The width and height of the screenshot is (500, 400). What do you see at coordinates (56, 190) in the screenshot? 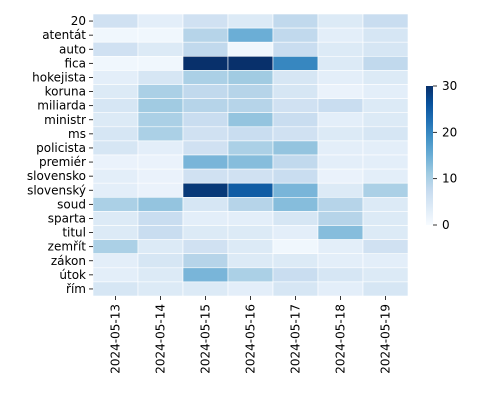
I see `y-tick-label: slovenský` at bounding box center [56, 190].